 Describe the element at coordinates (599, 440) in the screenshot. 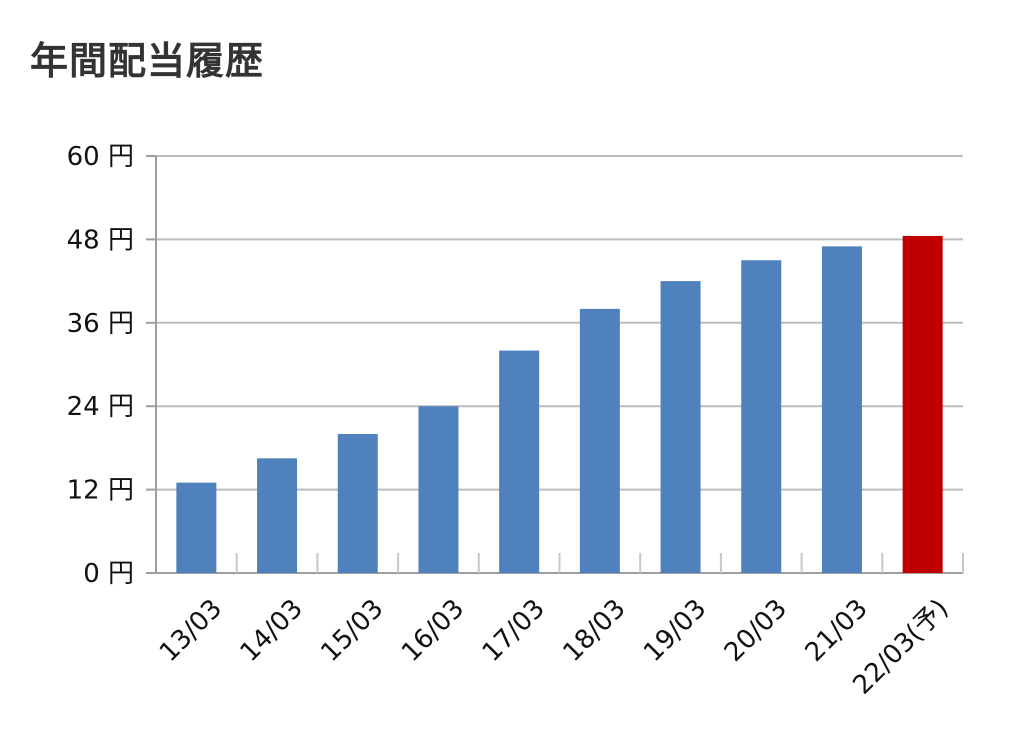

I see `bar-18/03` at that location.